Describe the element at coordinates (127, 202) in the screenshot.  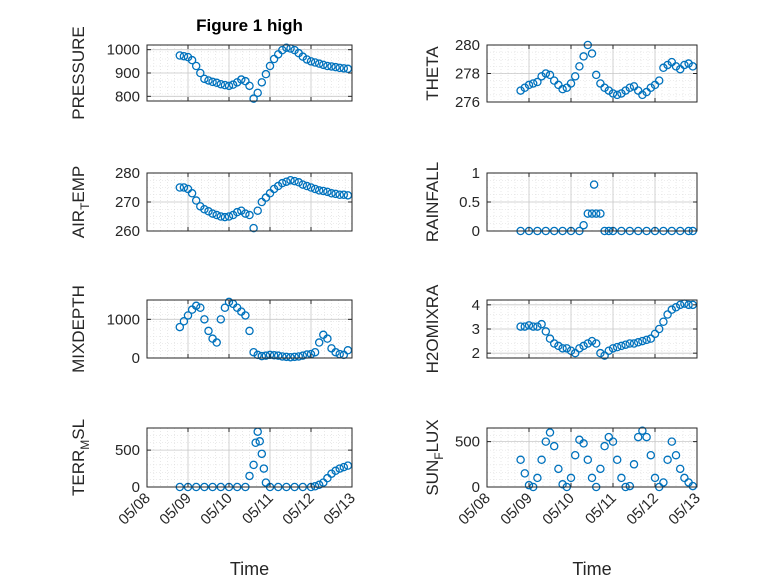
I see `y-tick-label: 270` at that location.